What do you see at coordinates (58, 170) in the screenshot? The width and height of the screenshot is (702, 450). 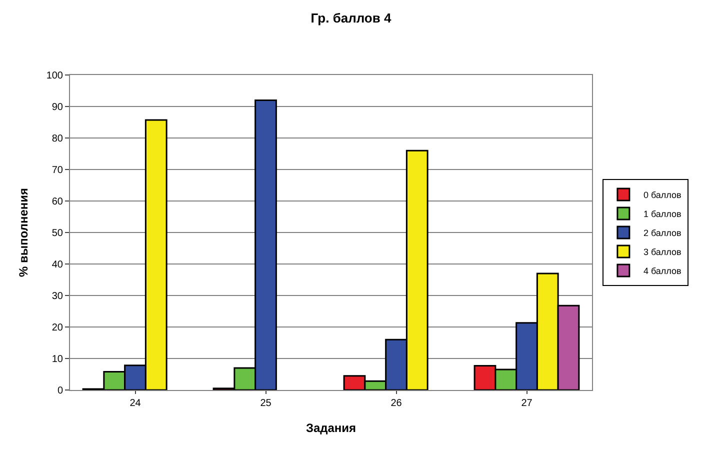 I see `y-tick-label: 70` at bounding box center [58, 170].